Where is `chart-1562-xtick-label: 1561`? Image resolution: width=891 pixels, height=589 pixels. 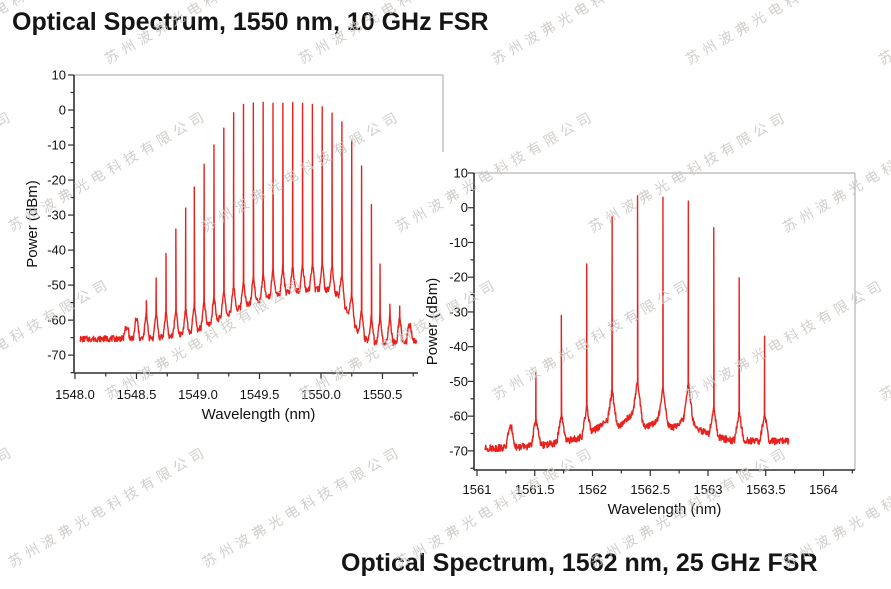 chart-1562-xtick-label: 1561 is located at coordinates (477, 489).